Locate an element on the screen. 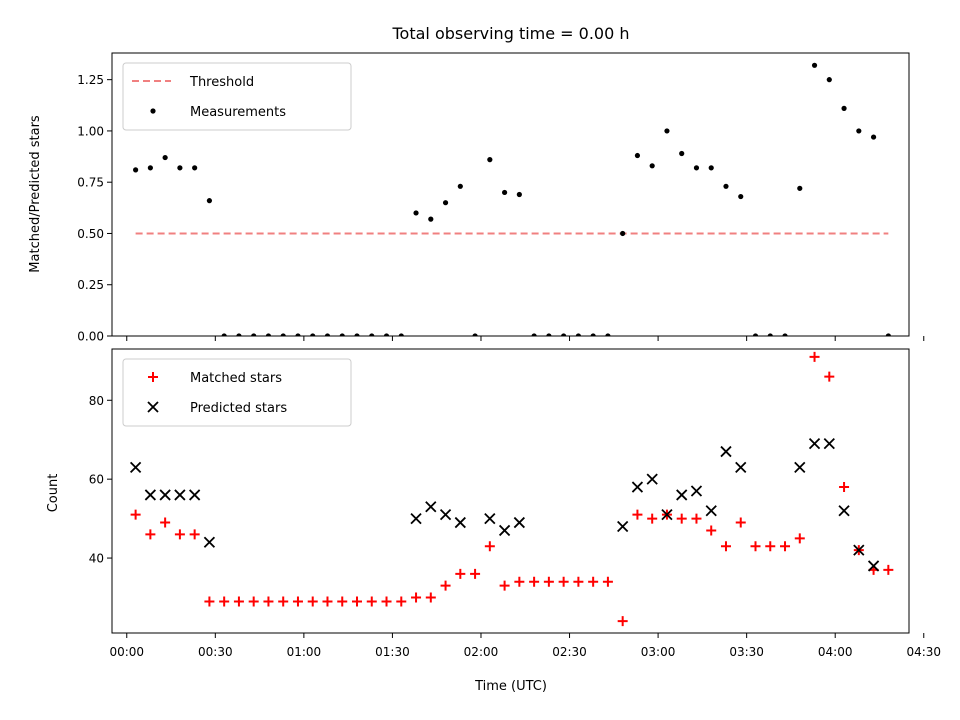  x-axis-label: Time (UTC) is located at coordinates (510, 686).